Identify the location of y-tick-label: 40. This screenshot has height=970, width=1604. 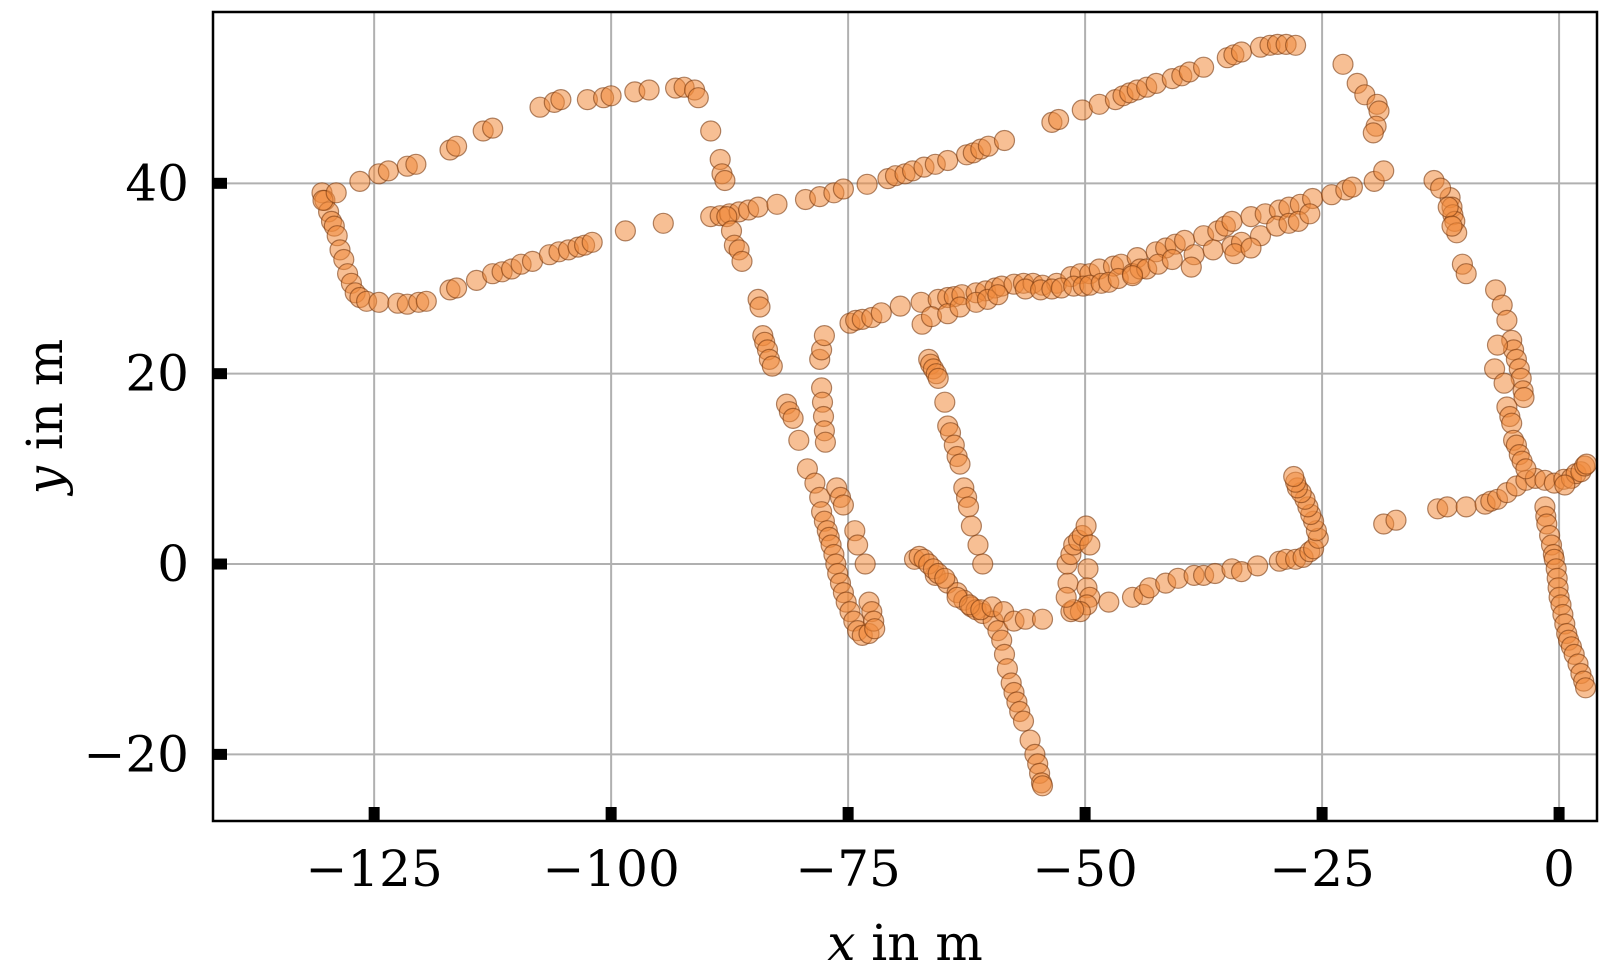
(157, 183).